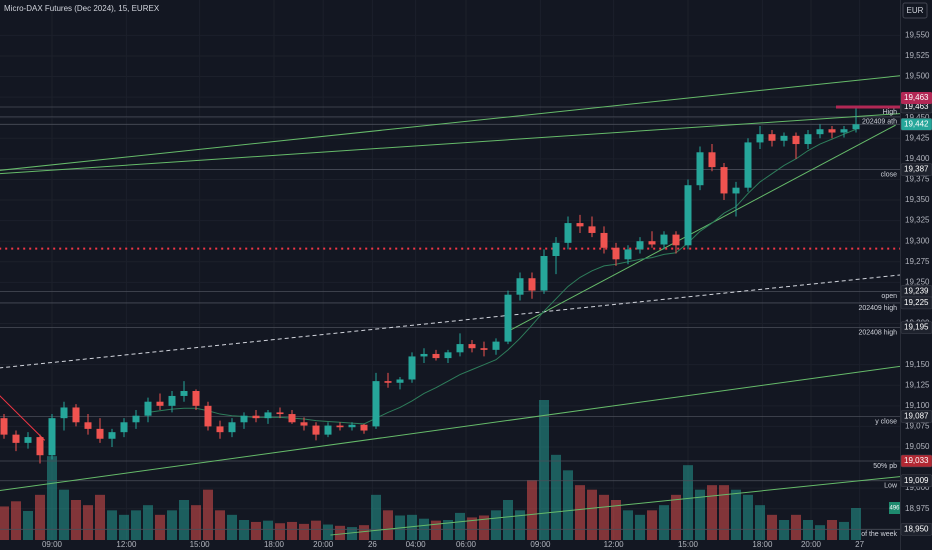 The image size is (932, 550). What do you see at coordinates (917, 179) in the screenshot?
I see `y-tick-label: 19,375` at bounding box center [917, 179].